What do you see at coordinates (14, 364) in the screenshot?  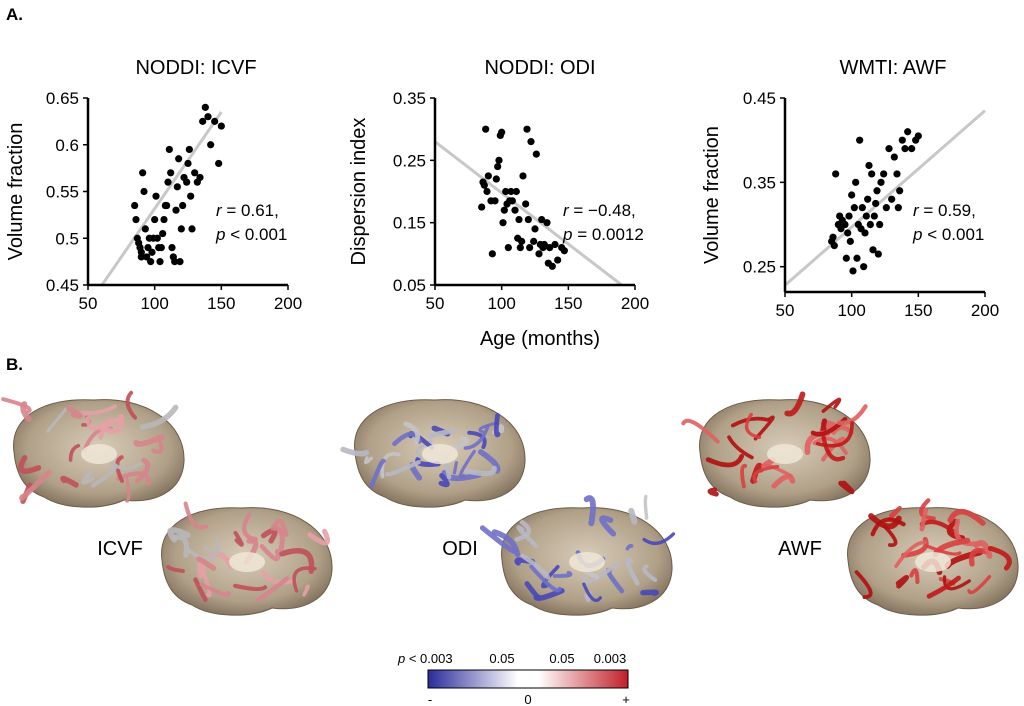 I see `panel-label-b: B.` at bounding box center [14, 364].